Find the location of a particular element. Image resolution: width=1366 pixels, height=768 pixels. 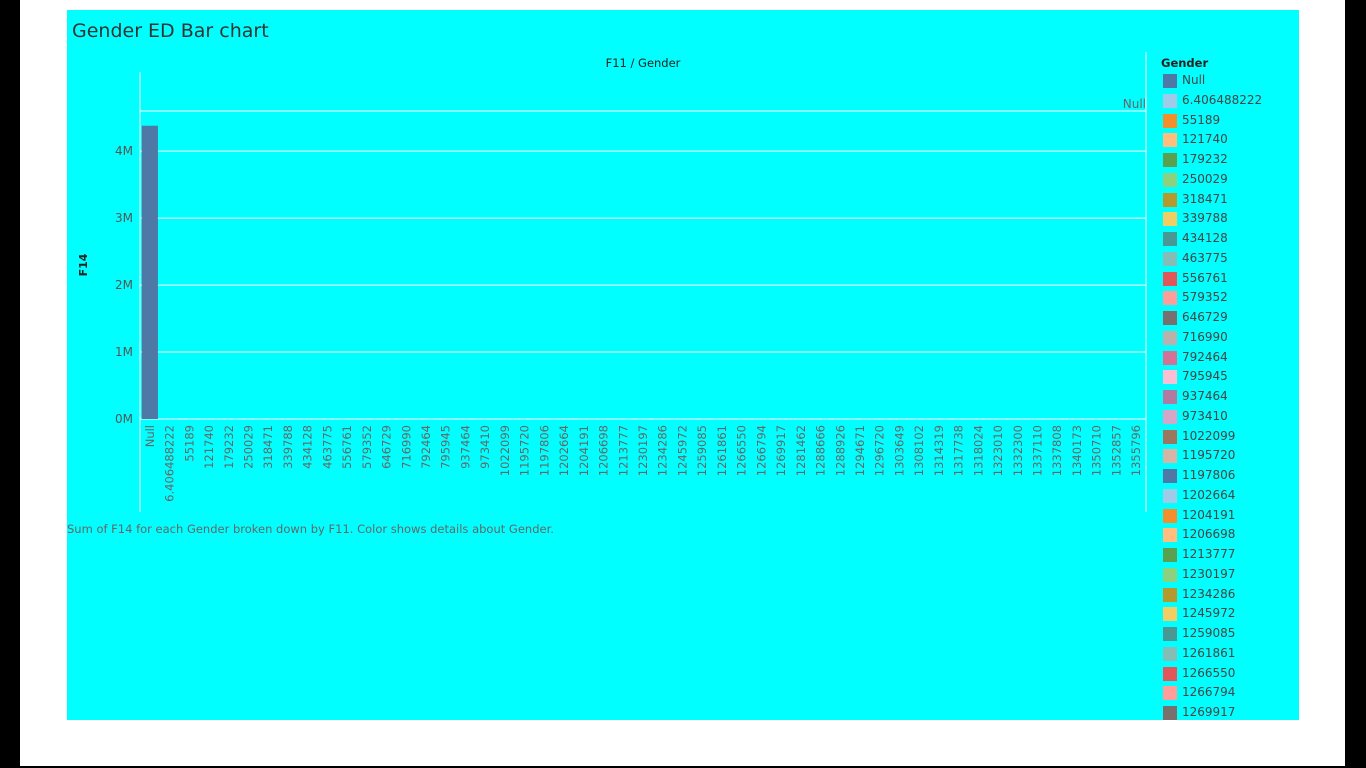

x-tick-label: 1022099 is located at coordinates (505, 450).